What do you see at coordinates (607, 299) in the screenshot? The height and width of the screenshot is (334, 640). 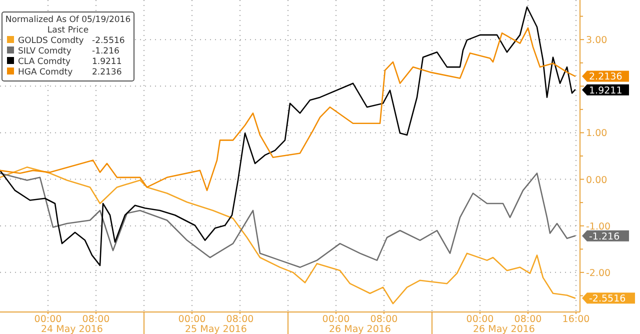 I see `data-label: -2.5516` at bounding box center [607, 299].